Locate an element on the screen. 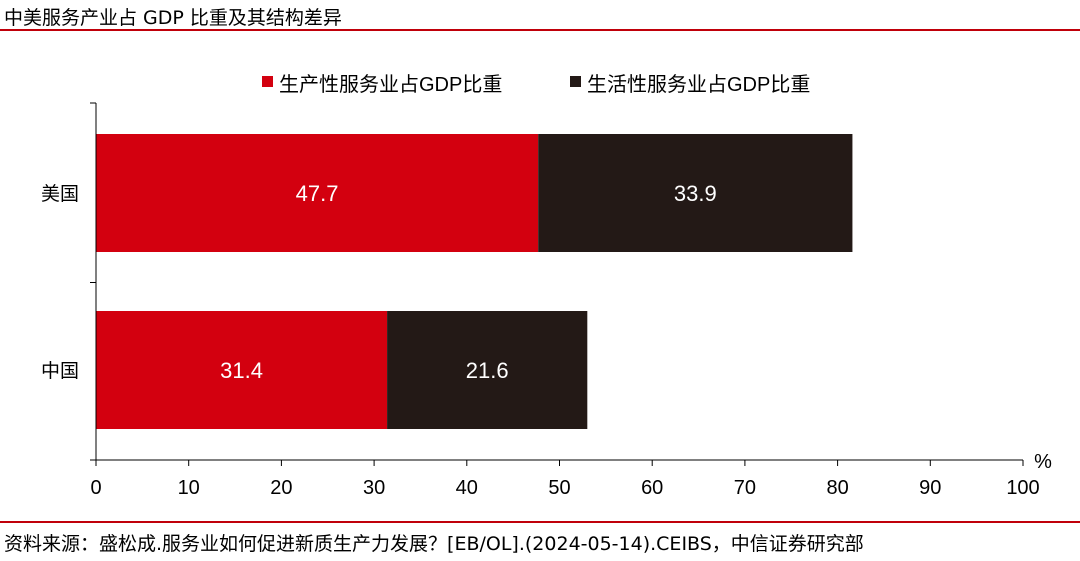 This screenshot has height=561, width=1080. category-label: 美国 is located at coordinates (60, 194).